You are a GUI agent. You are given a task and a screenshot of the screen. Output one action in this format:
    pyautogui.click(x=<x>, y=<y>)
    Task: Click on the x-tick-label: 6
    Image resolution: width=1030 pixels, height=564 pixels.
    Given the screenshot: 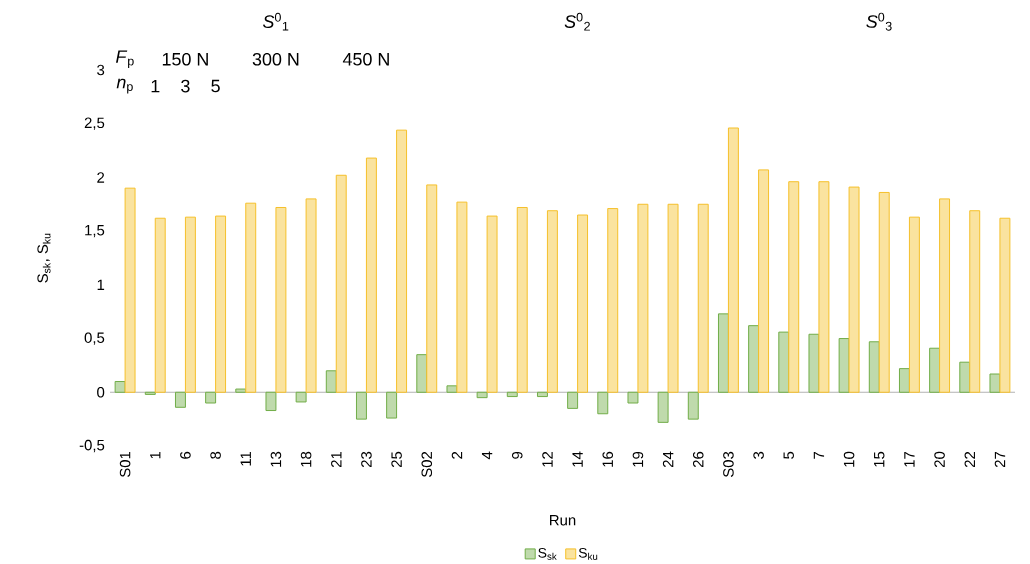 What is the action you would take?
    pyautogui.click(x=185, y=455)
    